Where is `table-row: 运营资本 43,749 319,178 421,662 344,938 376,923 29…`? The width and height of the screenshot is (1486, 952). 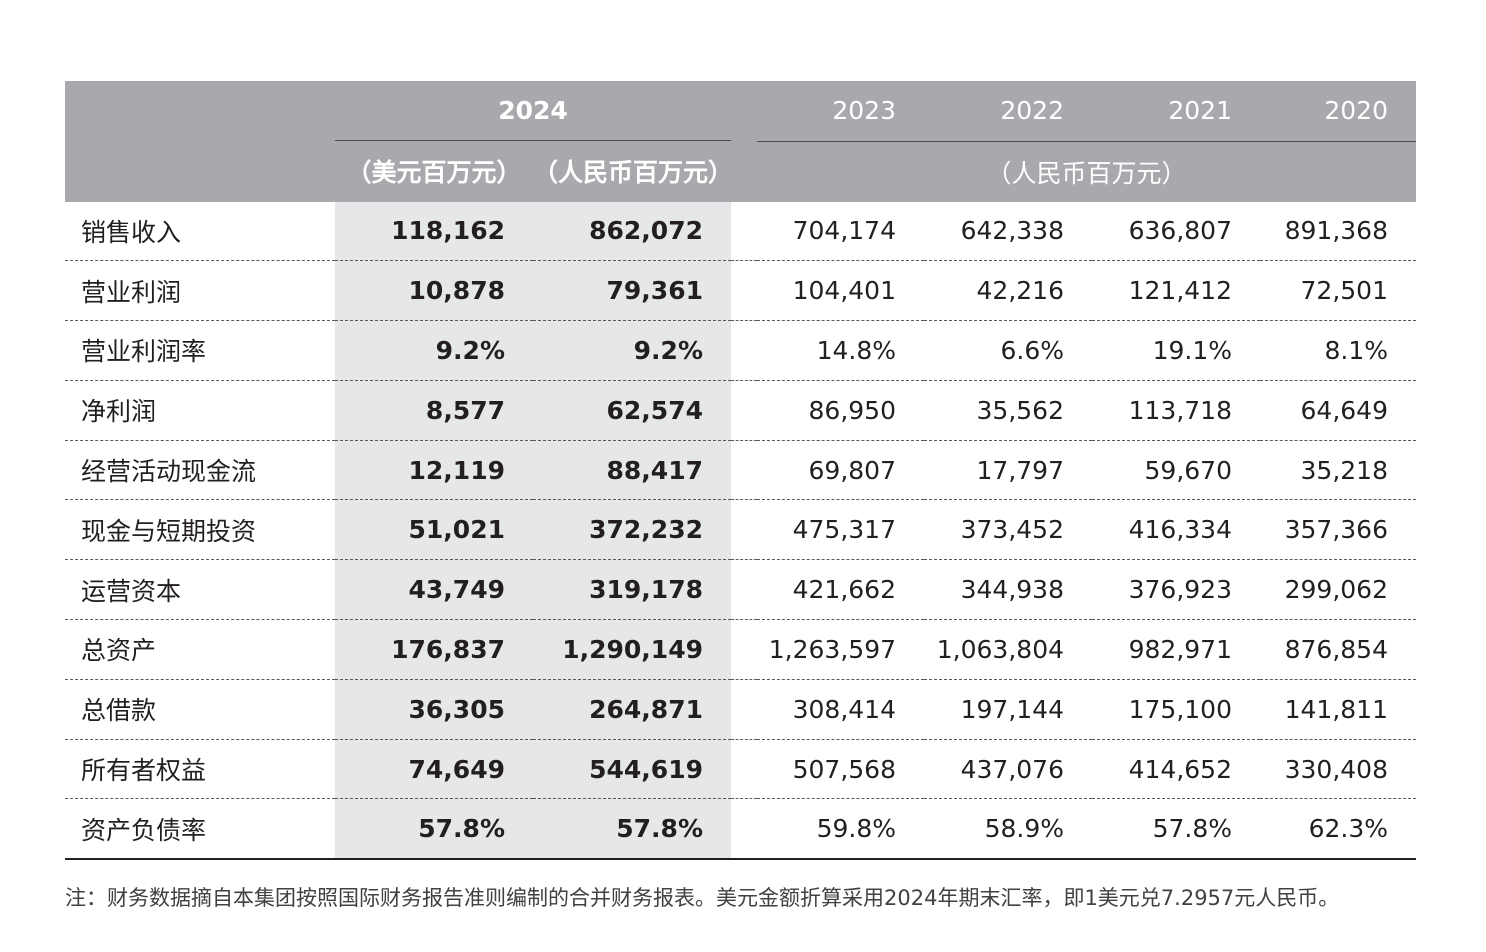 table-row: 运营资本 43,749 319,178 421,662 344,938 376,923 29… is located at coordinates (740, 590).